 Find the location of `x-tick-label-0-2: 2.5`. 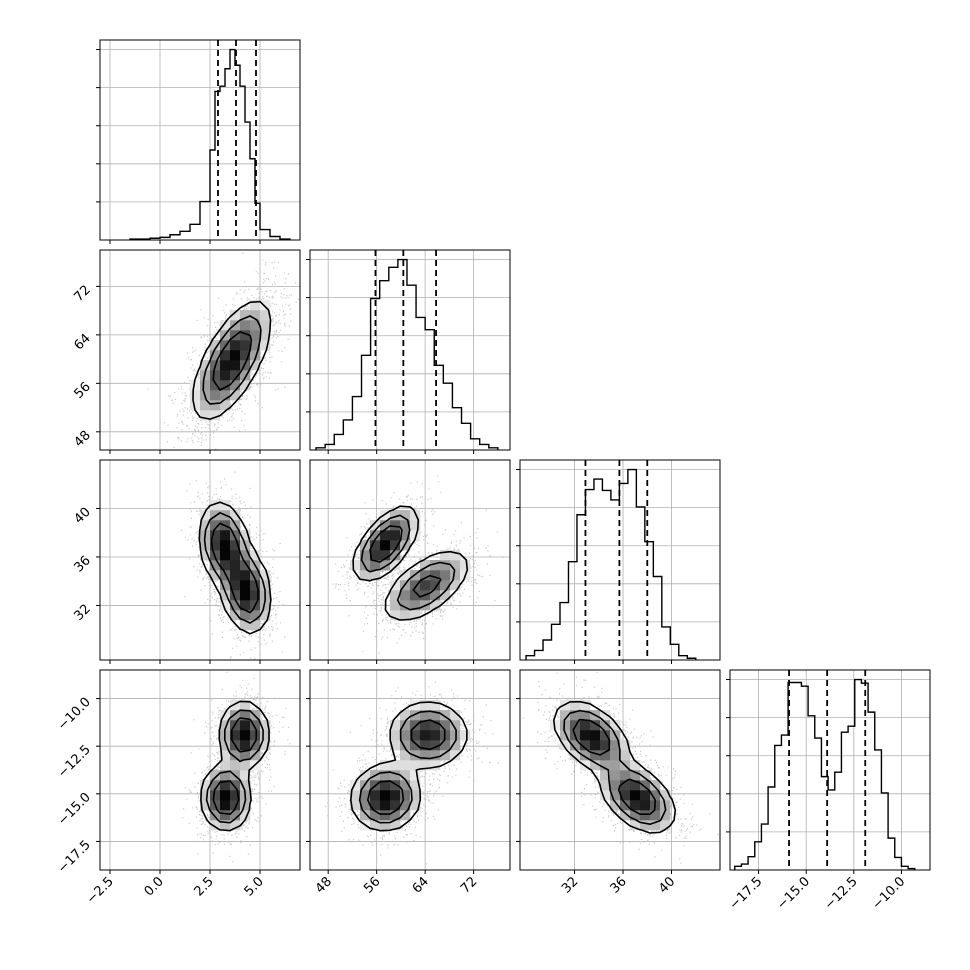

x-tick-label-0-2: 2.5 is located at coordinates (204, 886).